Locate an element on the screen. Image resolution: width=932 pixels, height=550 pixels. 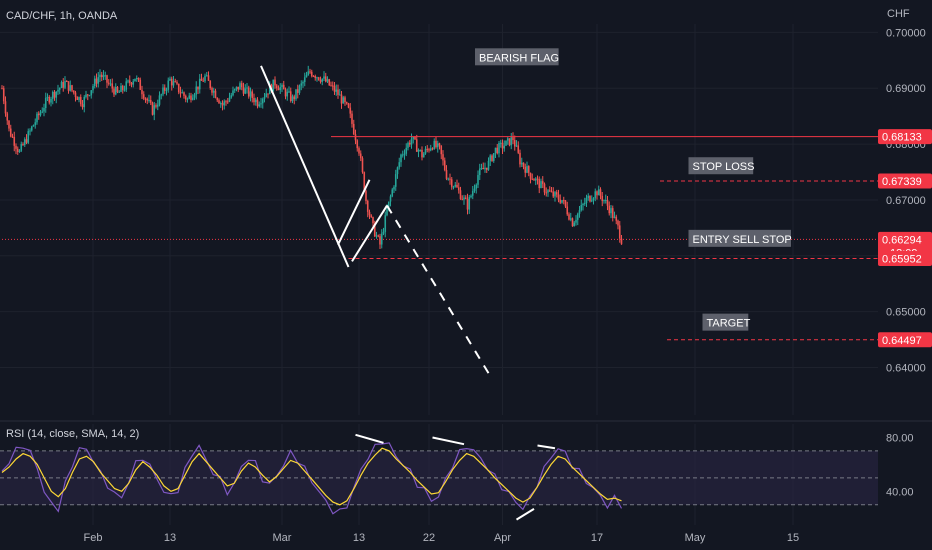
price-tick-label: 0.69000 is located at coordinates (906, 89).